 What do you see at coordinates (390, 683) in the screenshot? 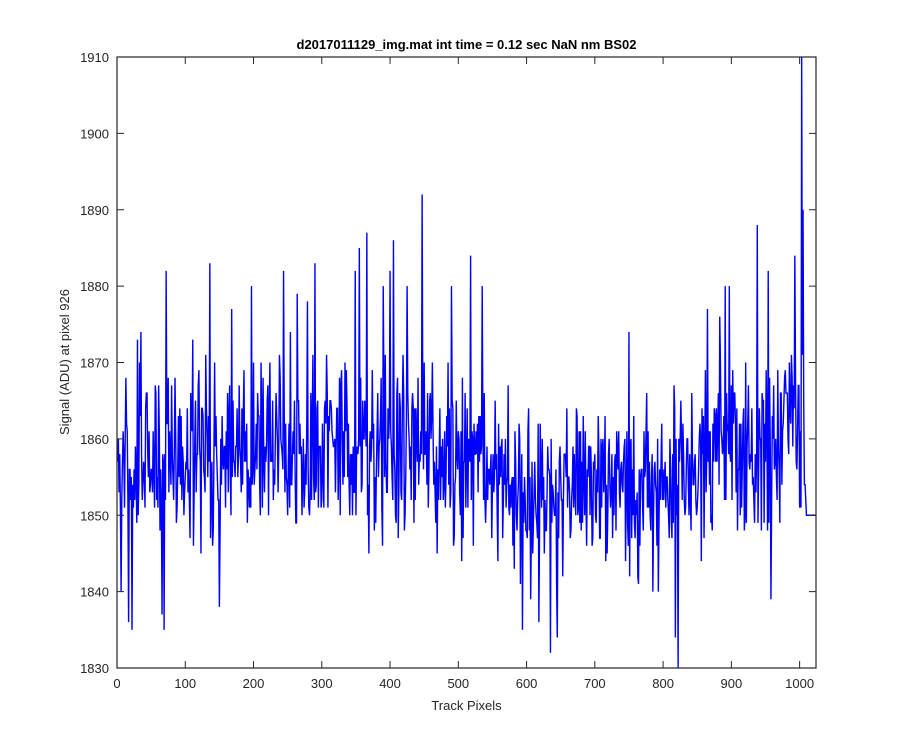
I see `x-tick-label: 400` at bounding box center [390, 683].